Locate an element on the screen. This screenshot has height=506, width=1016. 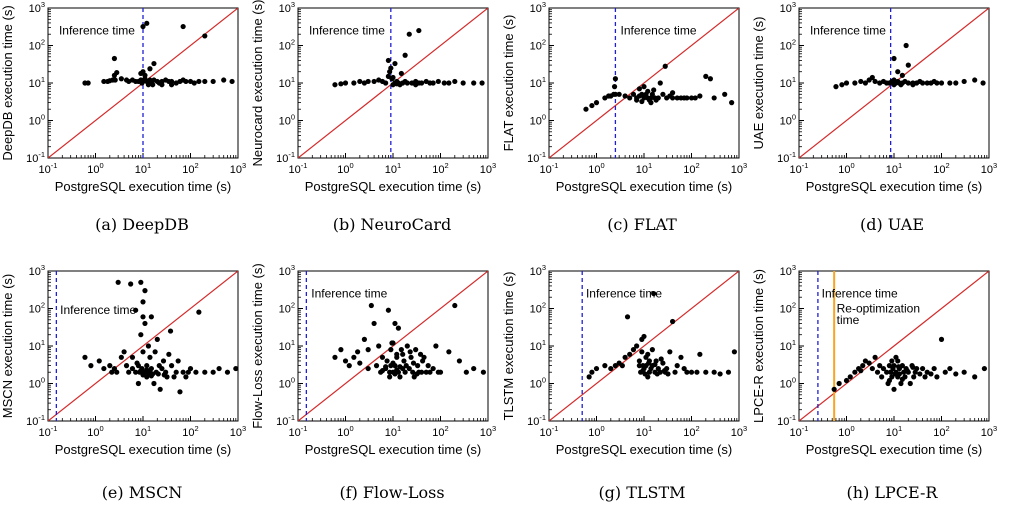
x-tick-label: 10² is located at coordinates (440, 431).